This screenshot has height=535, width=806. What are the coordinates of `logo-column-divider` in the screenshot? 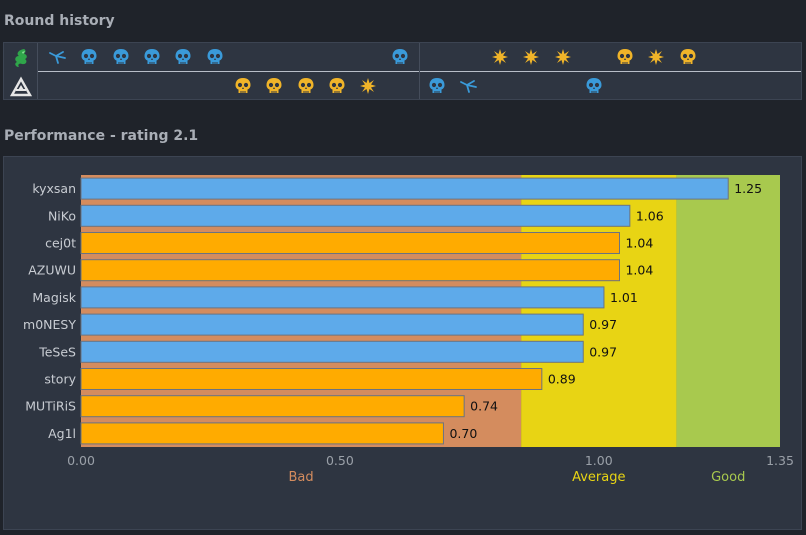 It's located at (37, 71).